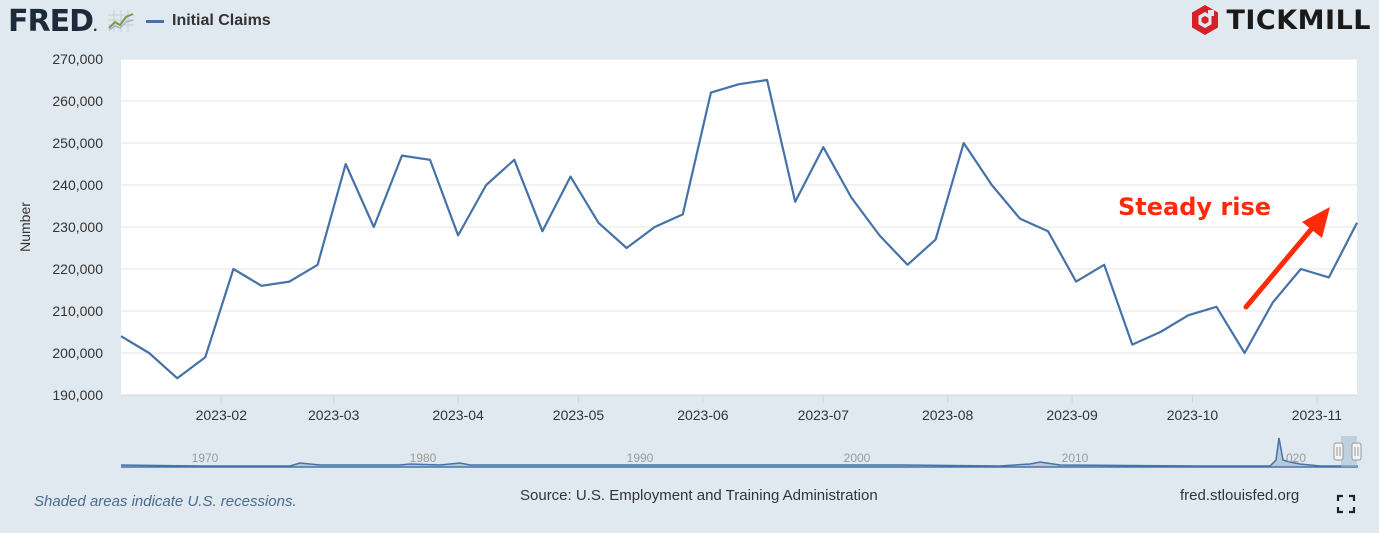 The width and height of the screenshot is (1379, 533). Describe the element at coordinates (155, 21) in the screenshot. I see `legend-swatch` at that location.